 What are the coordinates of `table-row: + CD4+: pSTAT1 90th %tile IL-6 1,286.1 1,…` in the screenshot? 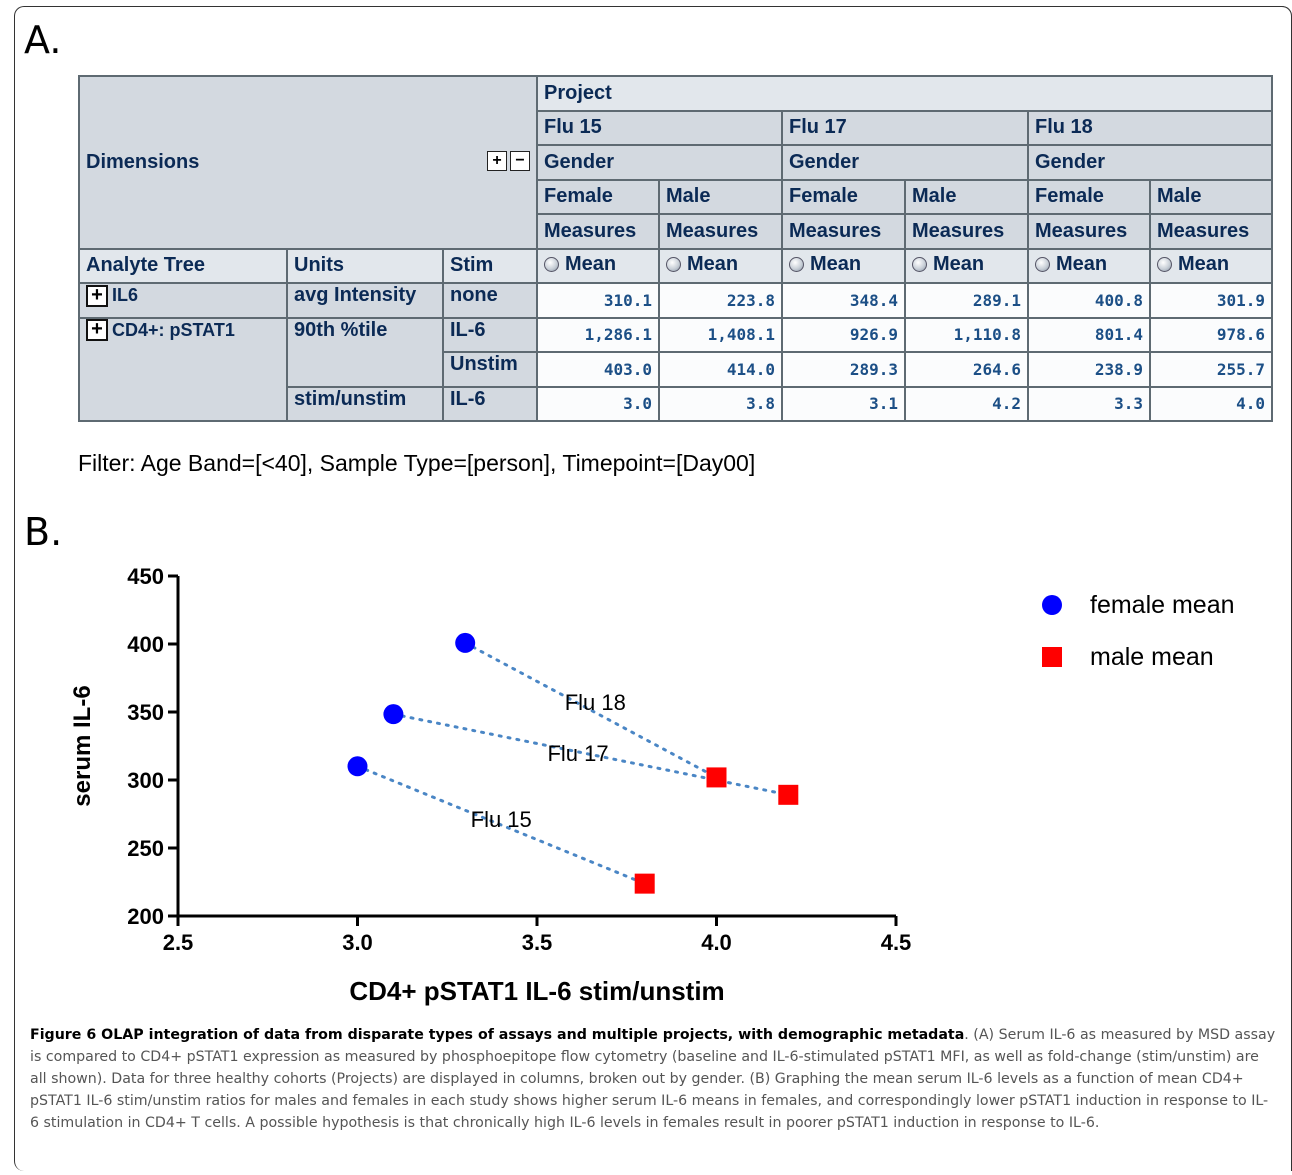 It's located at (675, 369).